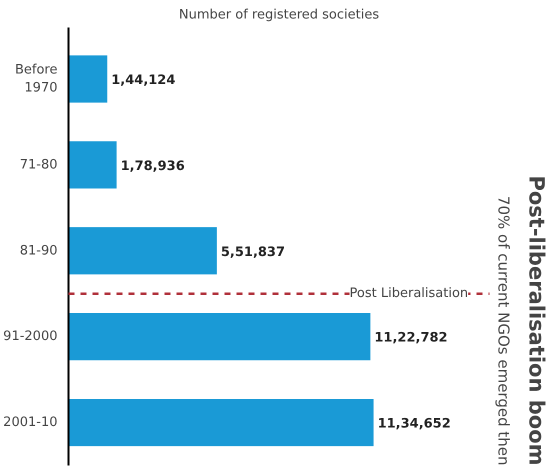 This screenshot has height=470, width=555. I want to click on data-label: 11,34,652, so click(414, 424).